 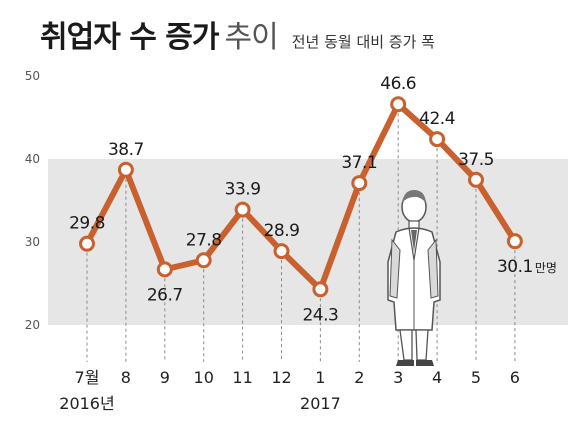 What do you see at coordinates (32, 159) in the screenshot?
I see `y-tick-label: 40` at bounding box center [32, 159].